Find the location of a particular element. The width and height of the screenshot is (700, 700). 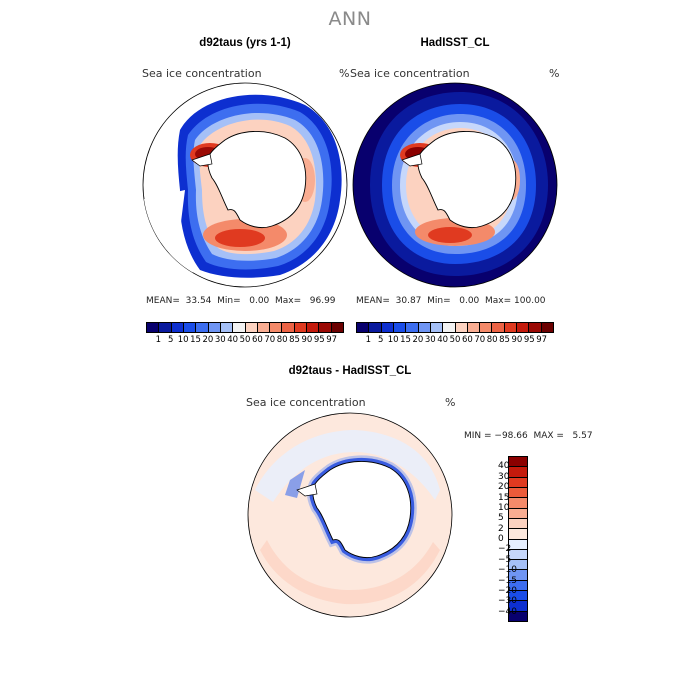

colorbar-diff-ticks: 40 30 20 15 10 5 2 0 −2 −5 −10 −15 −20 −30 −40 is located at coordinates (524, 539).